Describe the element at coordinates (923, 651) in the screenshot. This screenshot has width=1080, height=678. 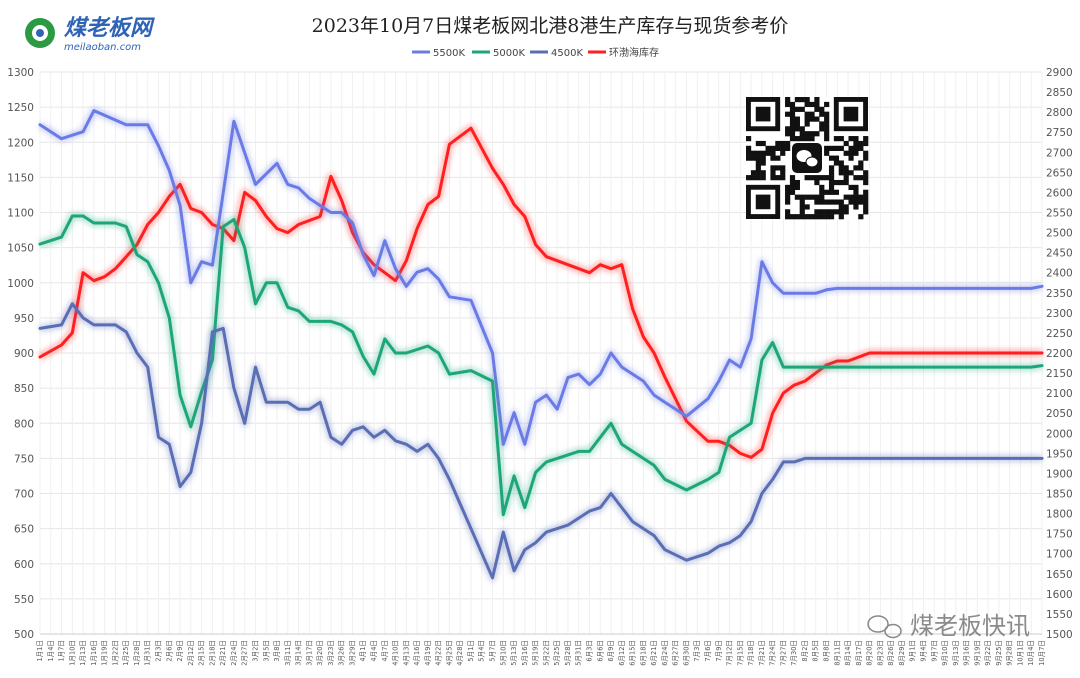
I see `x-tick: 9月4日` at that location.